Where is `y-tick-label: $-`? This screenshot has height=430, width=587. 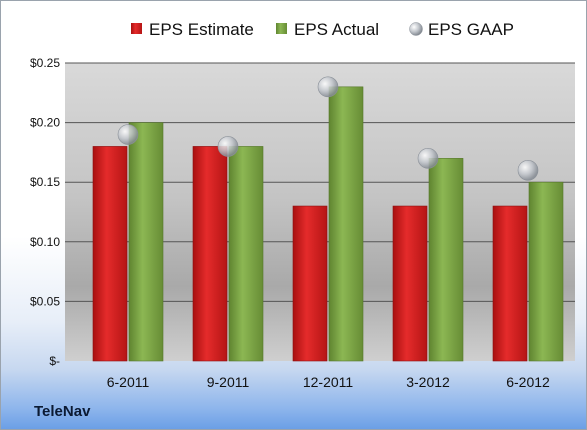 y-tick-label: $- is located at coordinates (54, 361).